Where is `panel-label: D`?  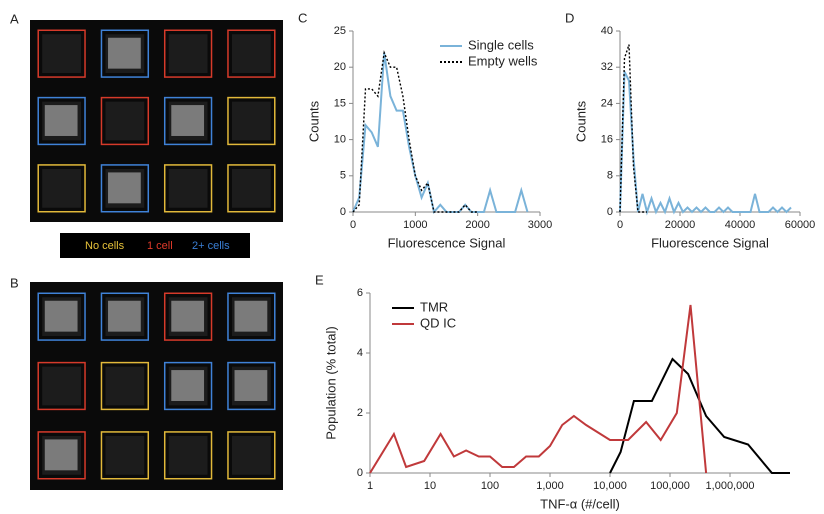
panel-label: D is located at coordinates (569, 17).